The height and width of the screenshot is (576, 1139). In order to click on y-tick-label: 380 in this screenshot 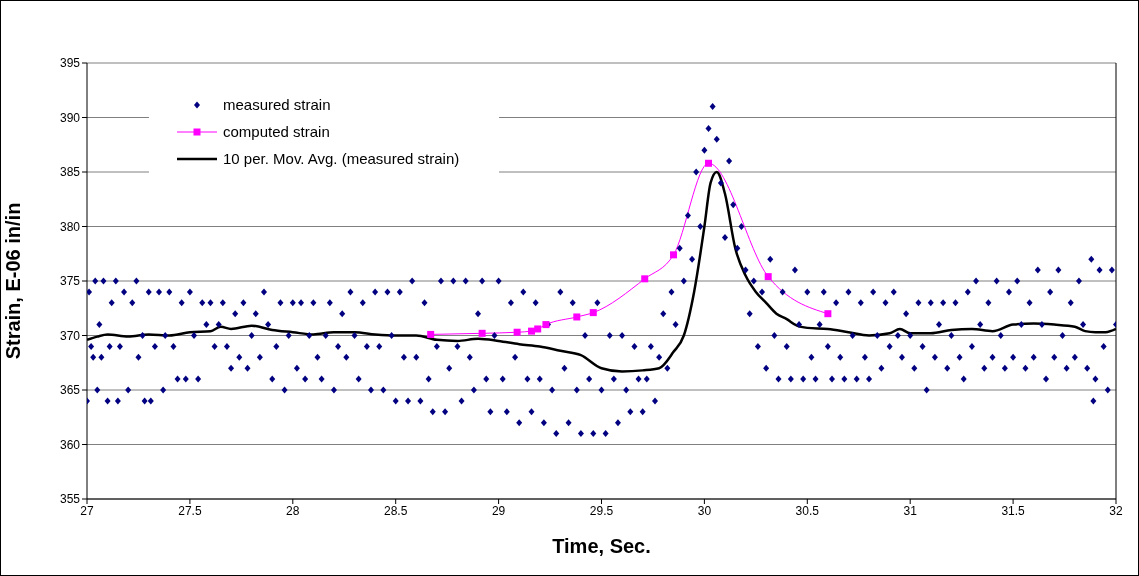, I will do `click(70, 226)`.